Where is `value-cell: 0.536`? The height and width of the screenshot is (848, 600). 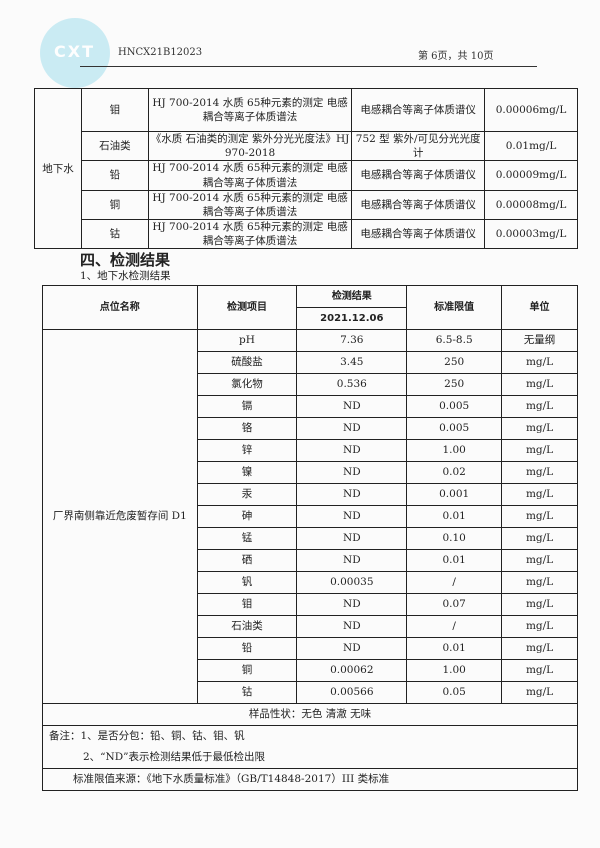
value-cell: 0.536 is located at coordinates (352, 384).